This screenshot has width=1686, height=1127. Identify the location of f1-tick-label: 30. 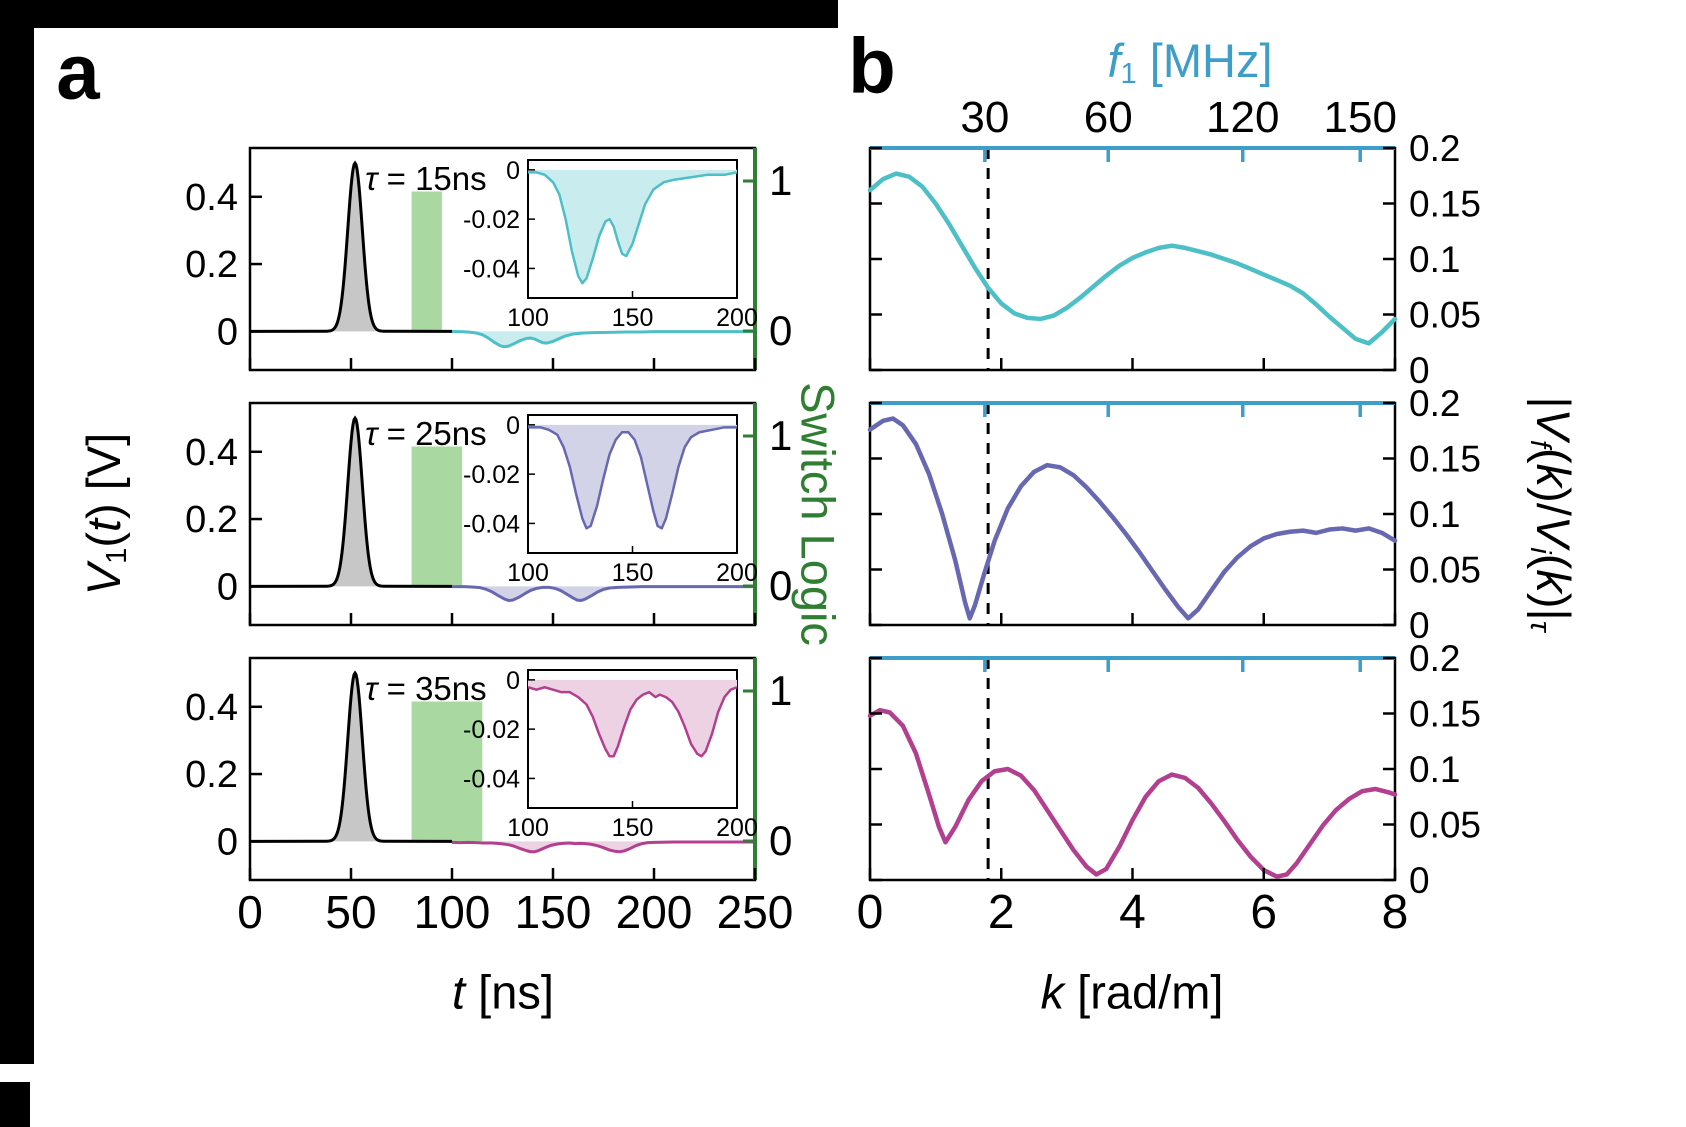
(984, 117).